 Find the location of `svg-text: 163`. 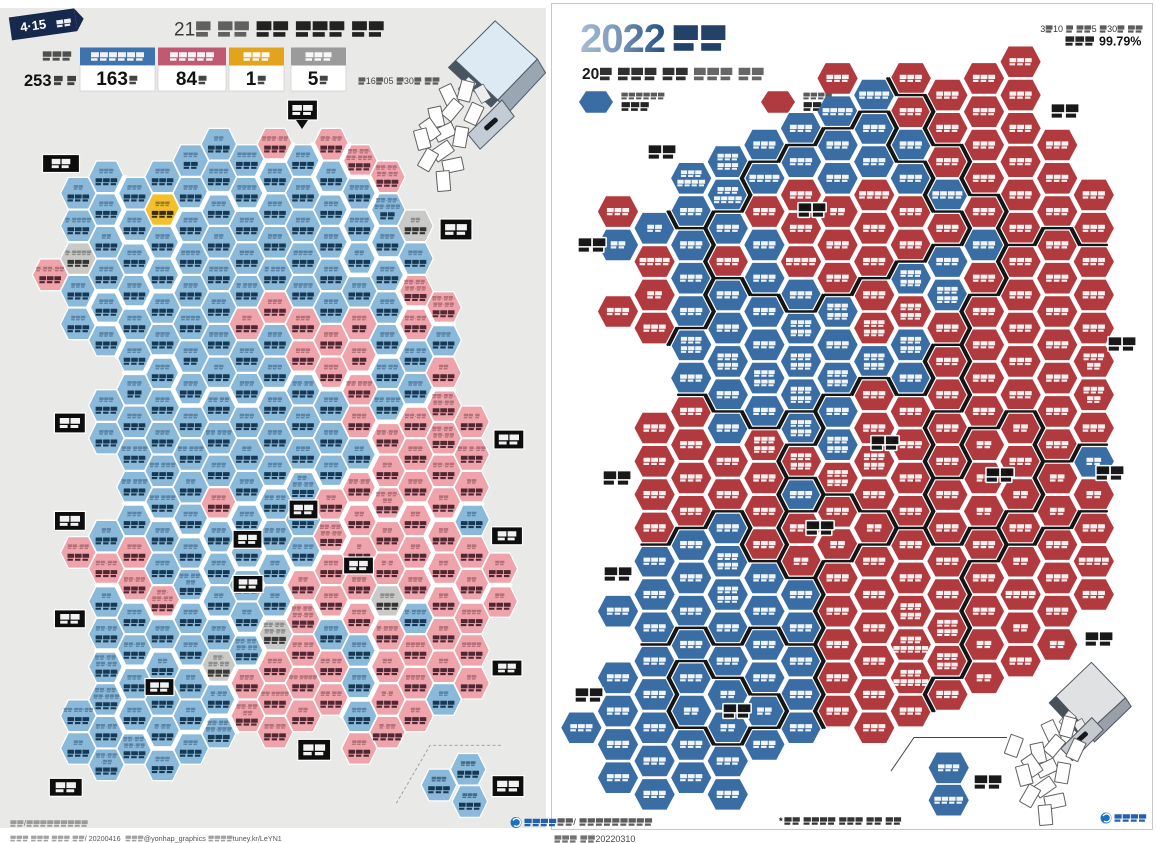

svg-text: 163 is located at coordinates (112, 79).